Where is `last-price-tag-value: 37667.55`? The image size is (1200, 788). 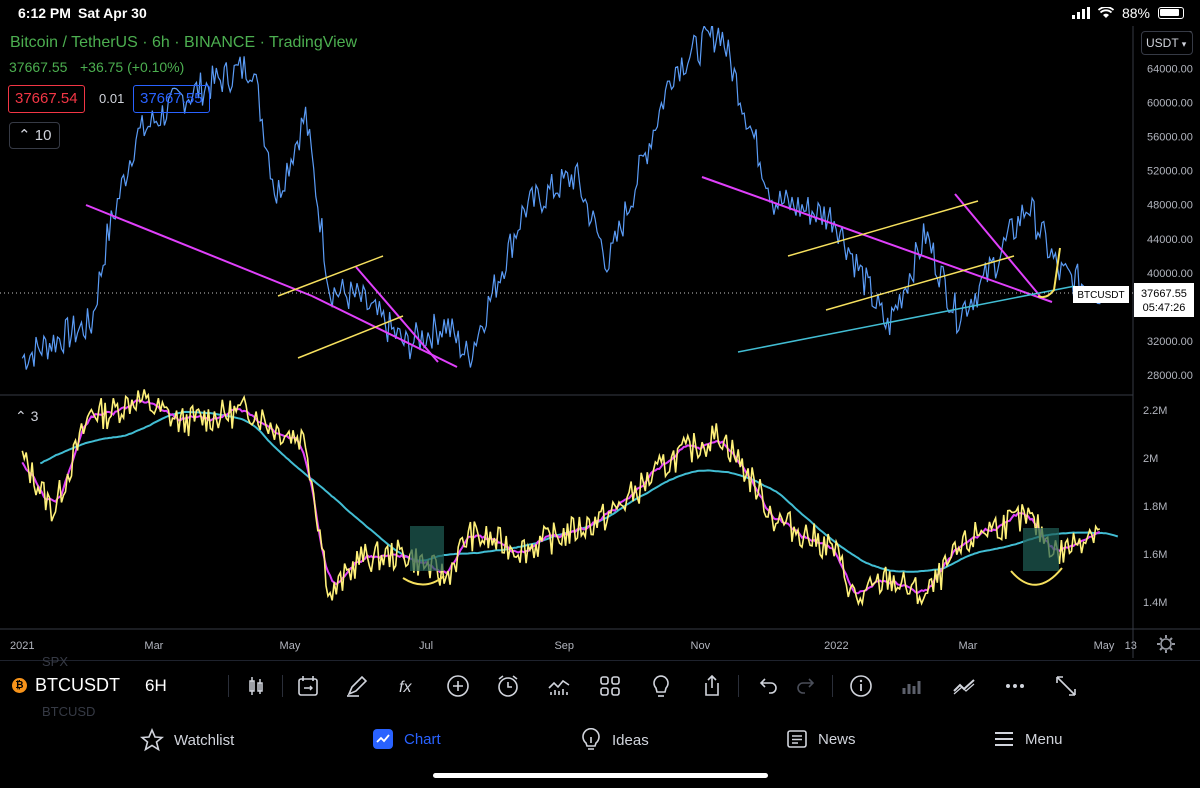 last-price-tag-value: 37667.55 is located at coordinates (1164, 294).